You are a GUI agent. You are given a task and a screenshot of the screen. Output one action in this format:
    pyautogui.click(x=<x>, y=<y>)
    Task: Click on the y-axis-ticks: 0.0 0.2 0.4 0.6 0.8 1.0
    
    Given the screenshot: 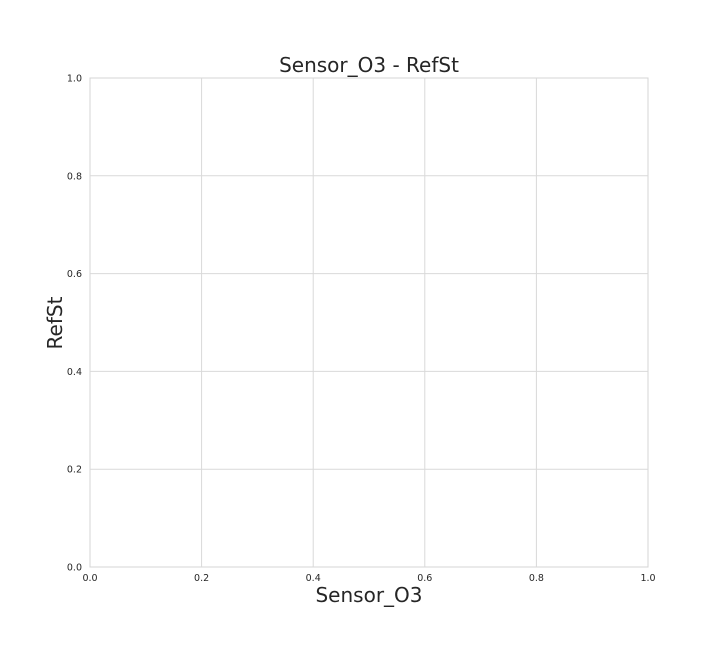 What is the action you would take?
    pyautogui.click(x=74, y=324)
    